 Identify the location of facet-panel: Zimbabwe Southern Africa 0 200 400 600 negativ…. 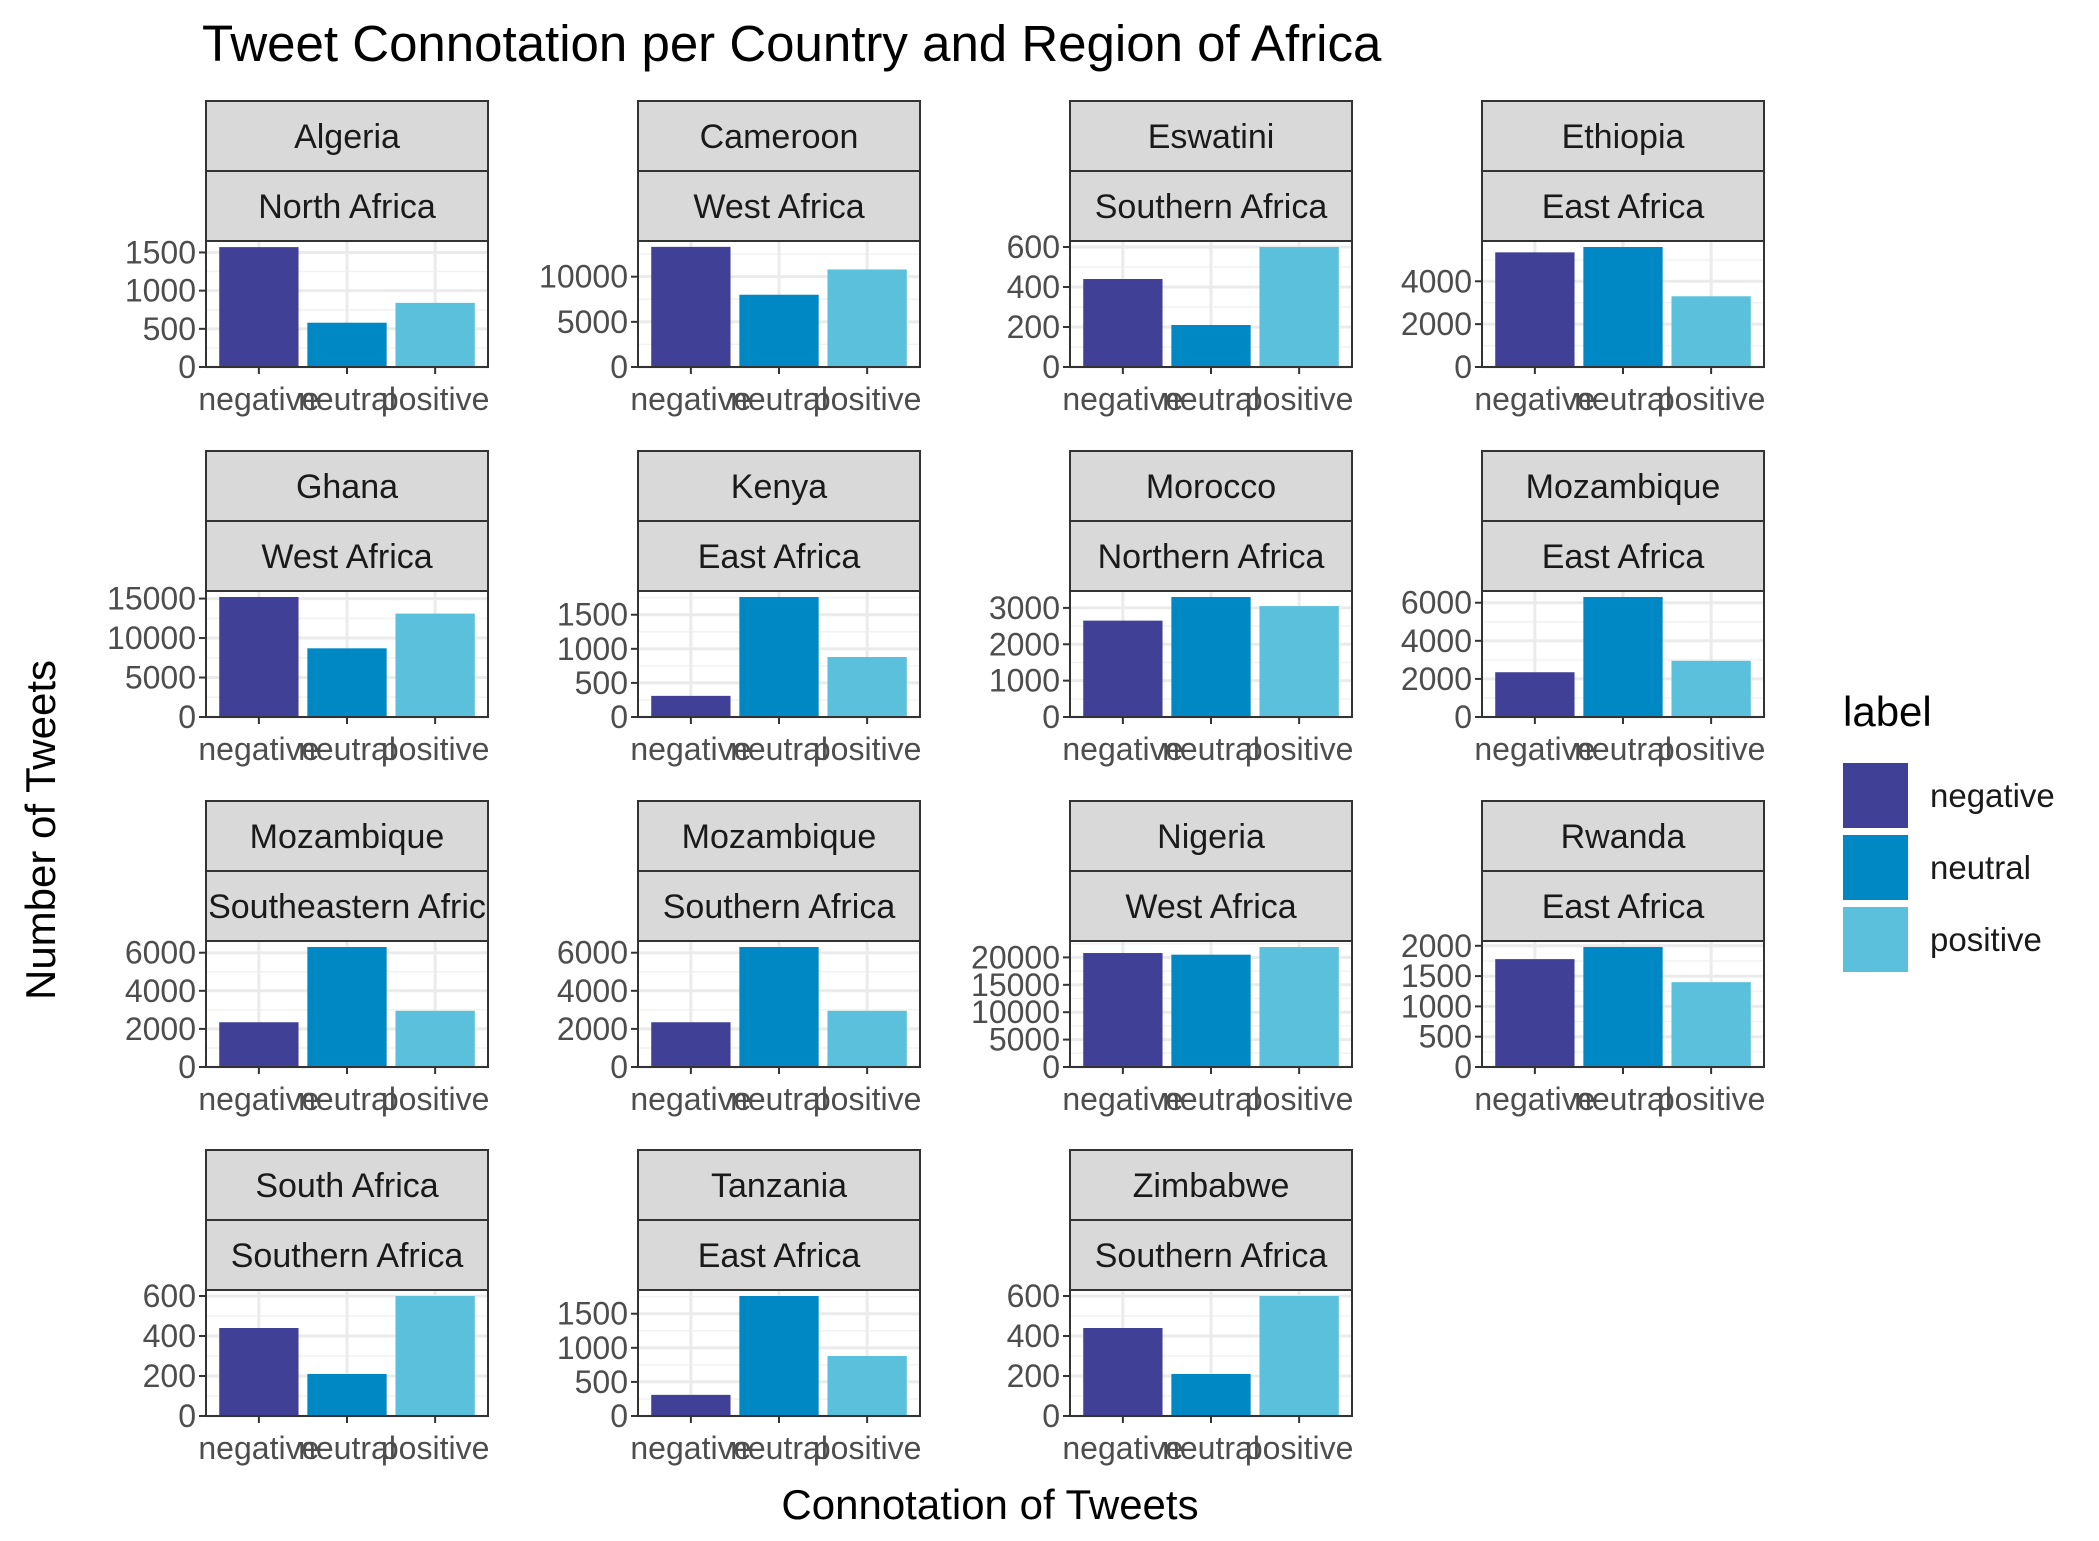
(1180, 1307).